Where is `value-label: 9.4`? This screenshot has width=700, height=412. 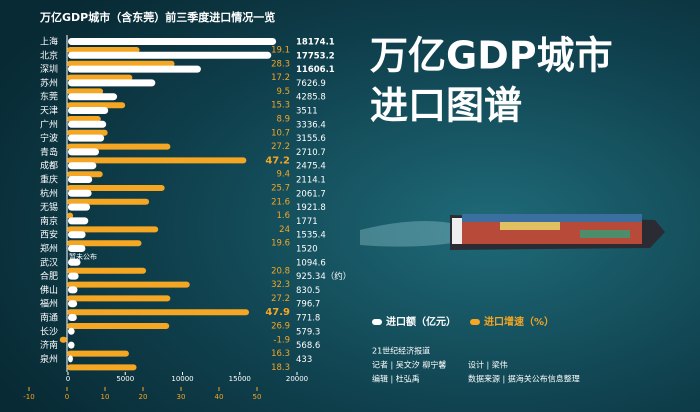 value-label: 9.4 is located at coordinates (283, 175).